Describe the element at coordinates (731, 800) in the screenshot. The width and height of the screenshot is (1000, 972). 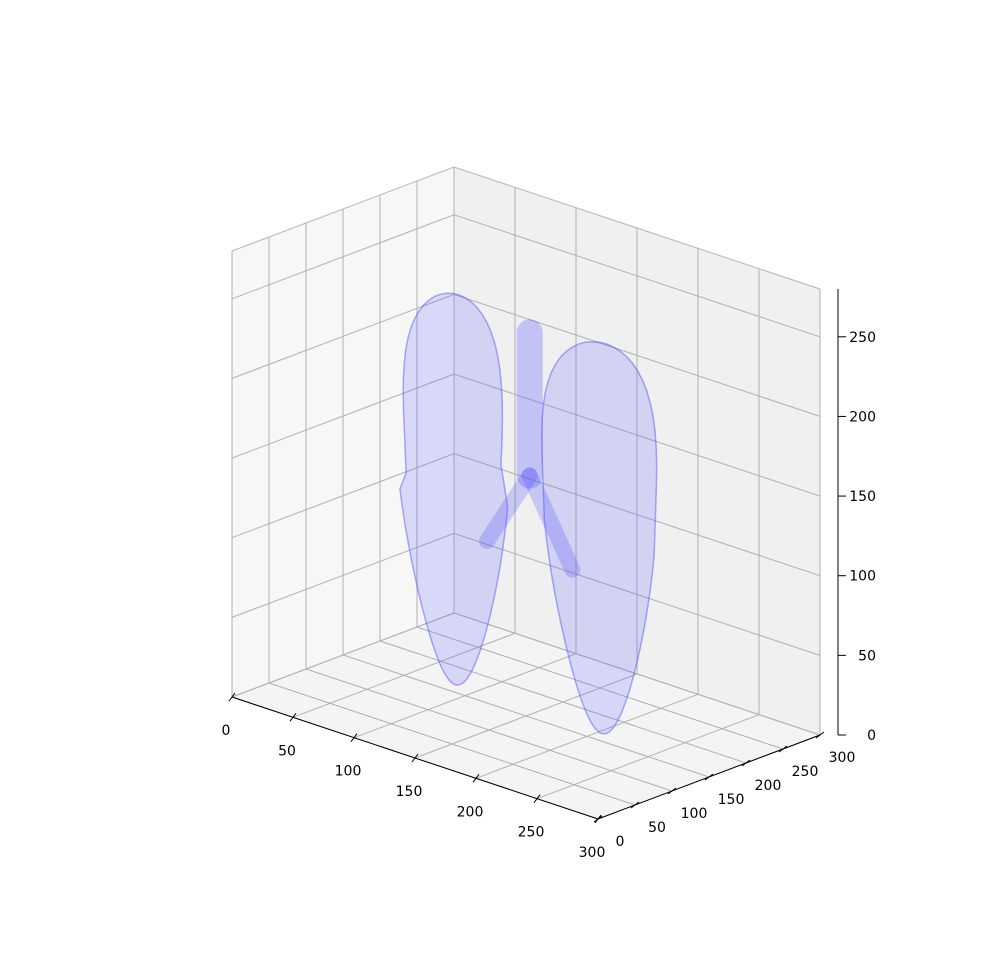
I see `y-tick-label: 150` at that location.